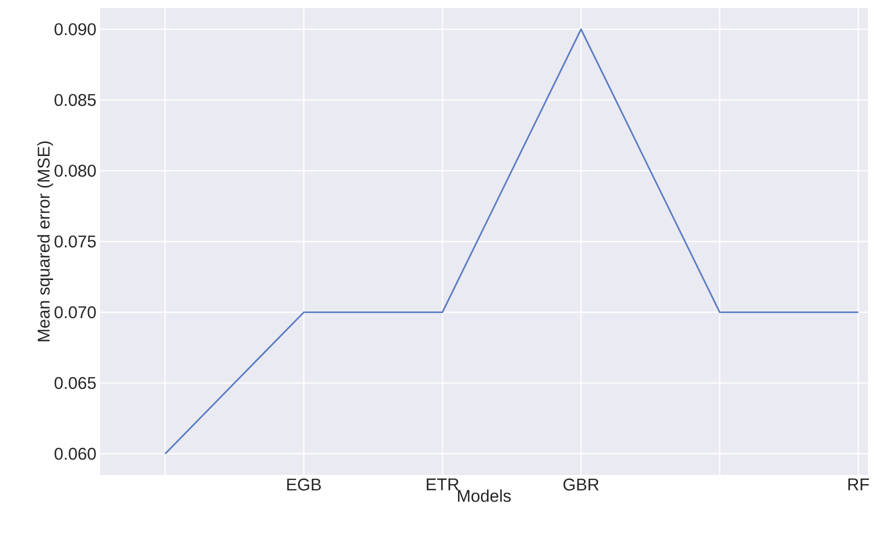  I want to click on x-tick-label: EGB, so click(304, 484).